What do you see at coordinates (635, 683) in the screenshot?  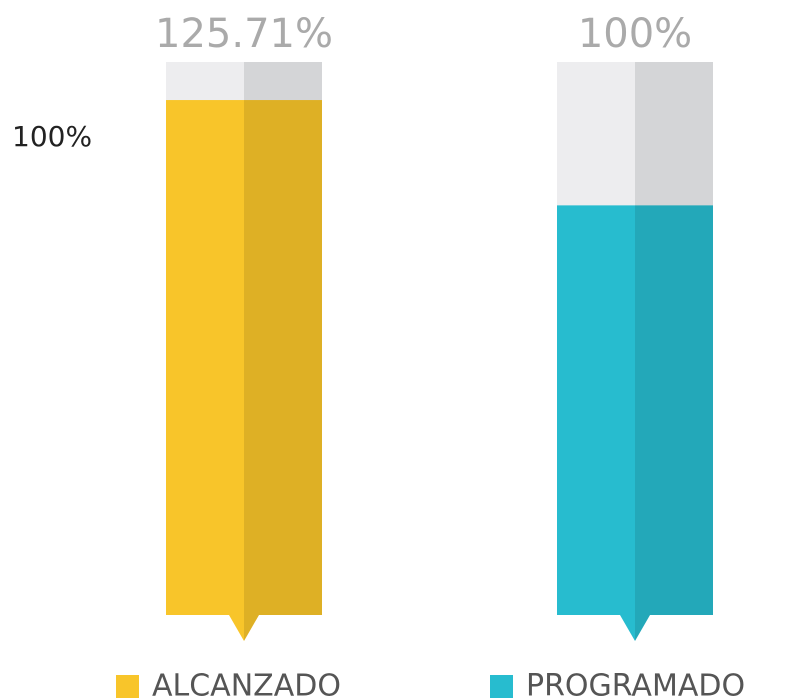 I see `legend-label: PROGRAMADO` at bounding box center [635, 683].